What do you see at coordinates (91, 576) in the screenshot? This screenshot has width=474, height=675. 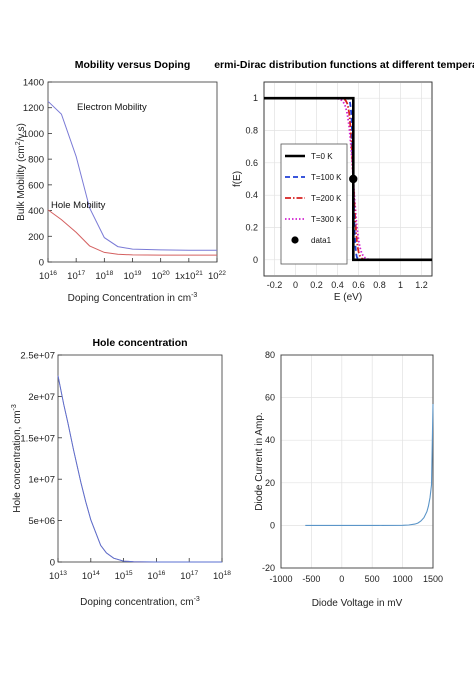 I see `x-tick-label: 1014` at bounding box center [91, 576].